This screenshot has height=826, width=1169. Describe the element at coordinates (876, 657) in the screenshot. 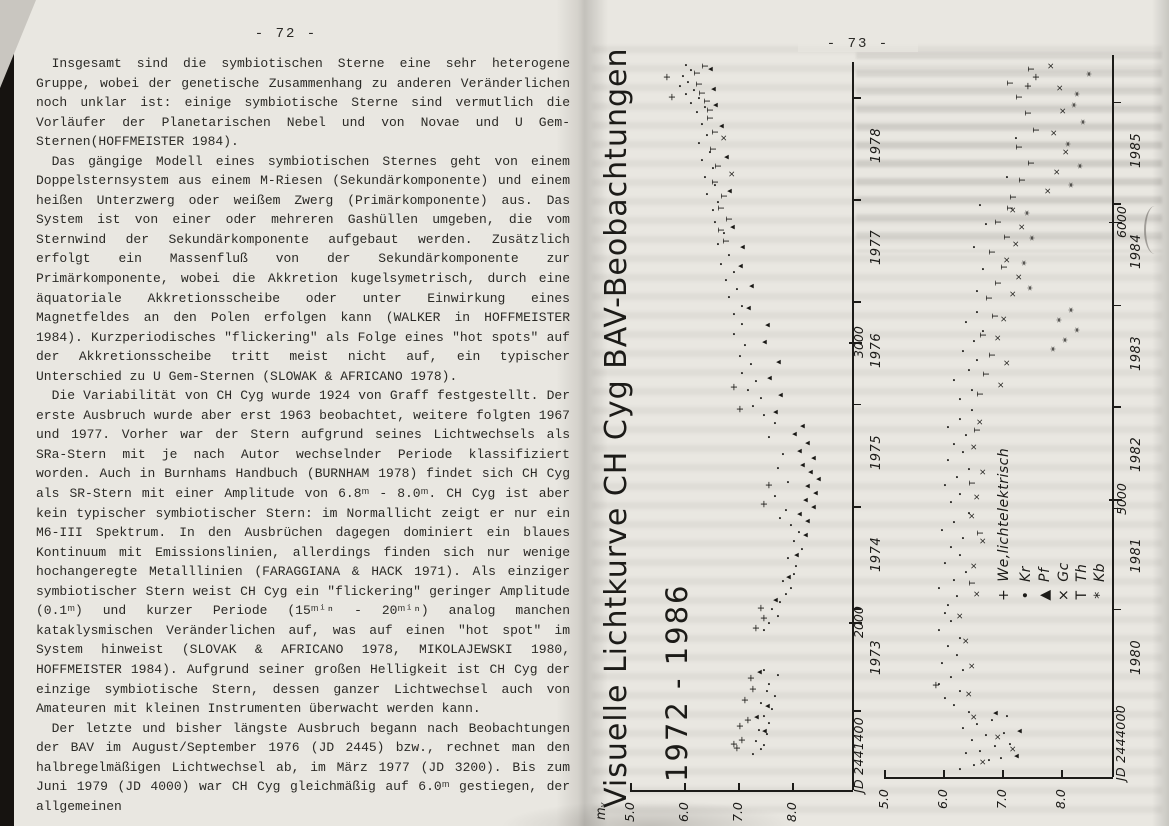

I see `year-label: 1973` at that location.